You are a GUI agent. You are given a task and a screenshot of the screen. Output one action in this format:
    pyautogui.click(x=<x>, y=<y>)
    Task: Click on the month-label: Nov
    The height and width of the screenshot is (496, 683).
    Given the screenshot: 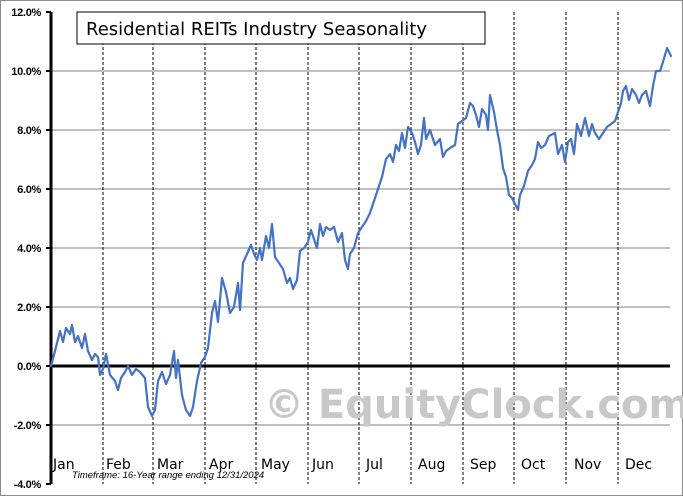 What is the action you would take?
    pyautogui.click(x=587, y=465)
    